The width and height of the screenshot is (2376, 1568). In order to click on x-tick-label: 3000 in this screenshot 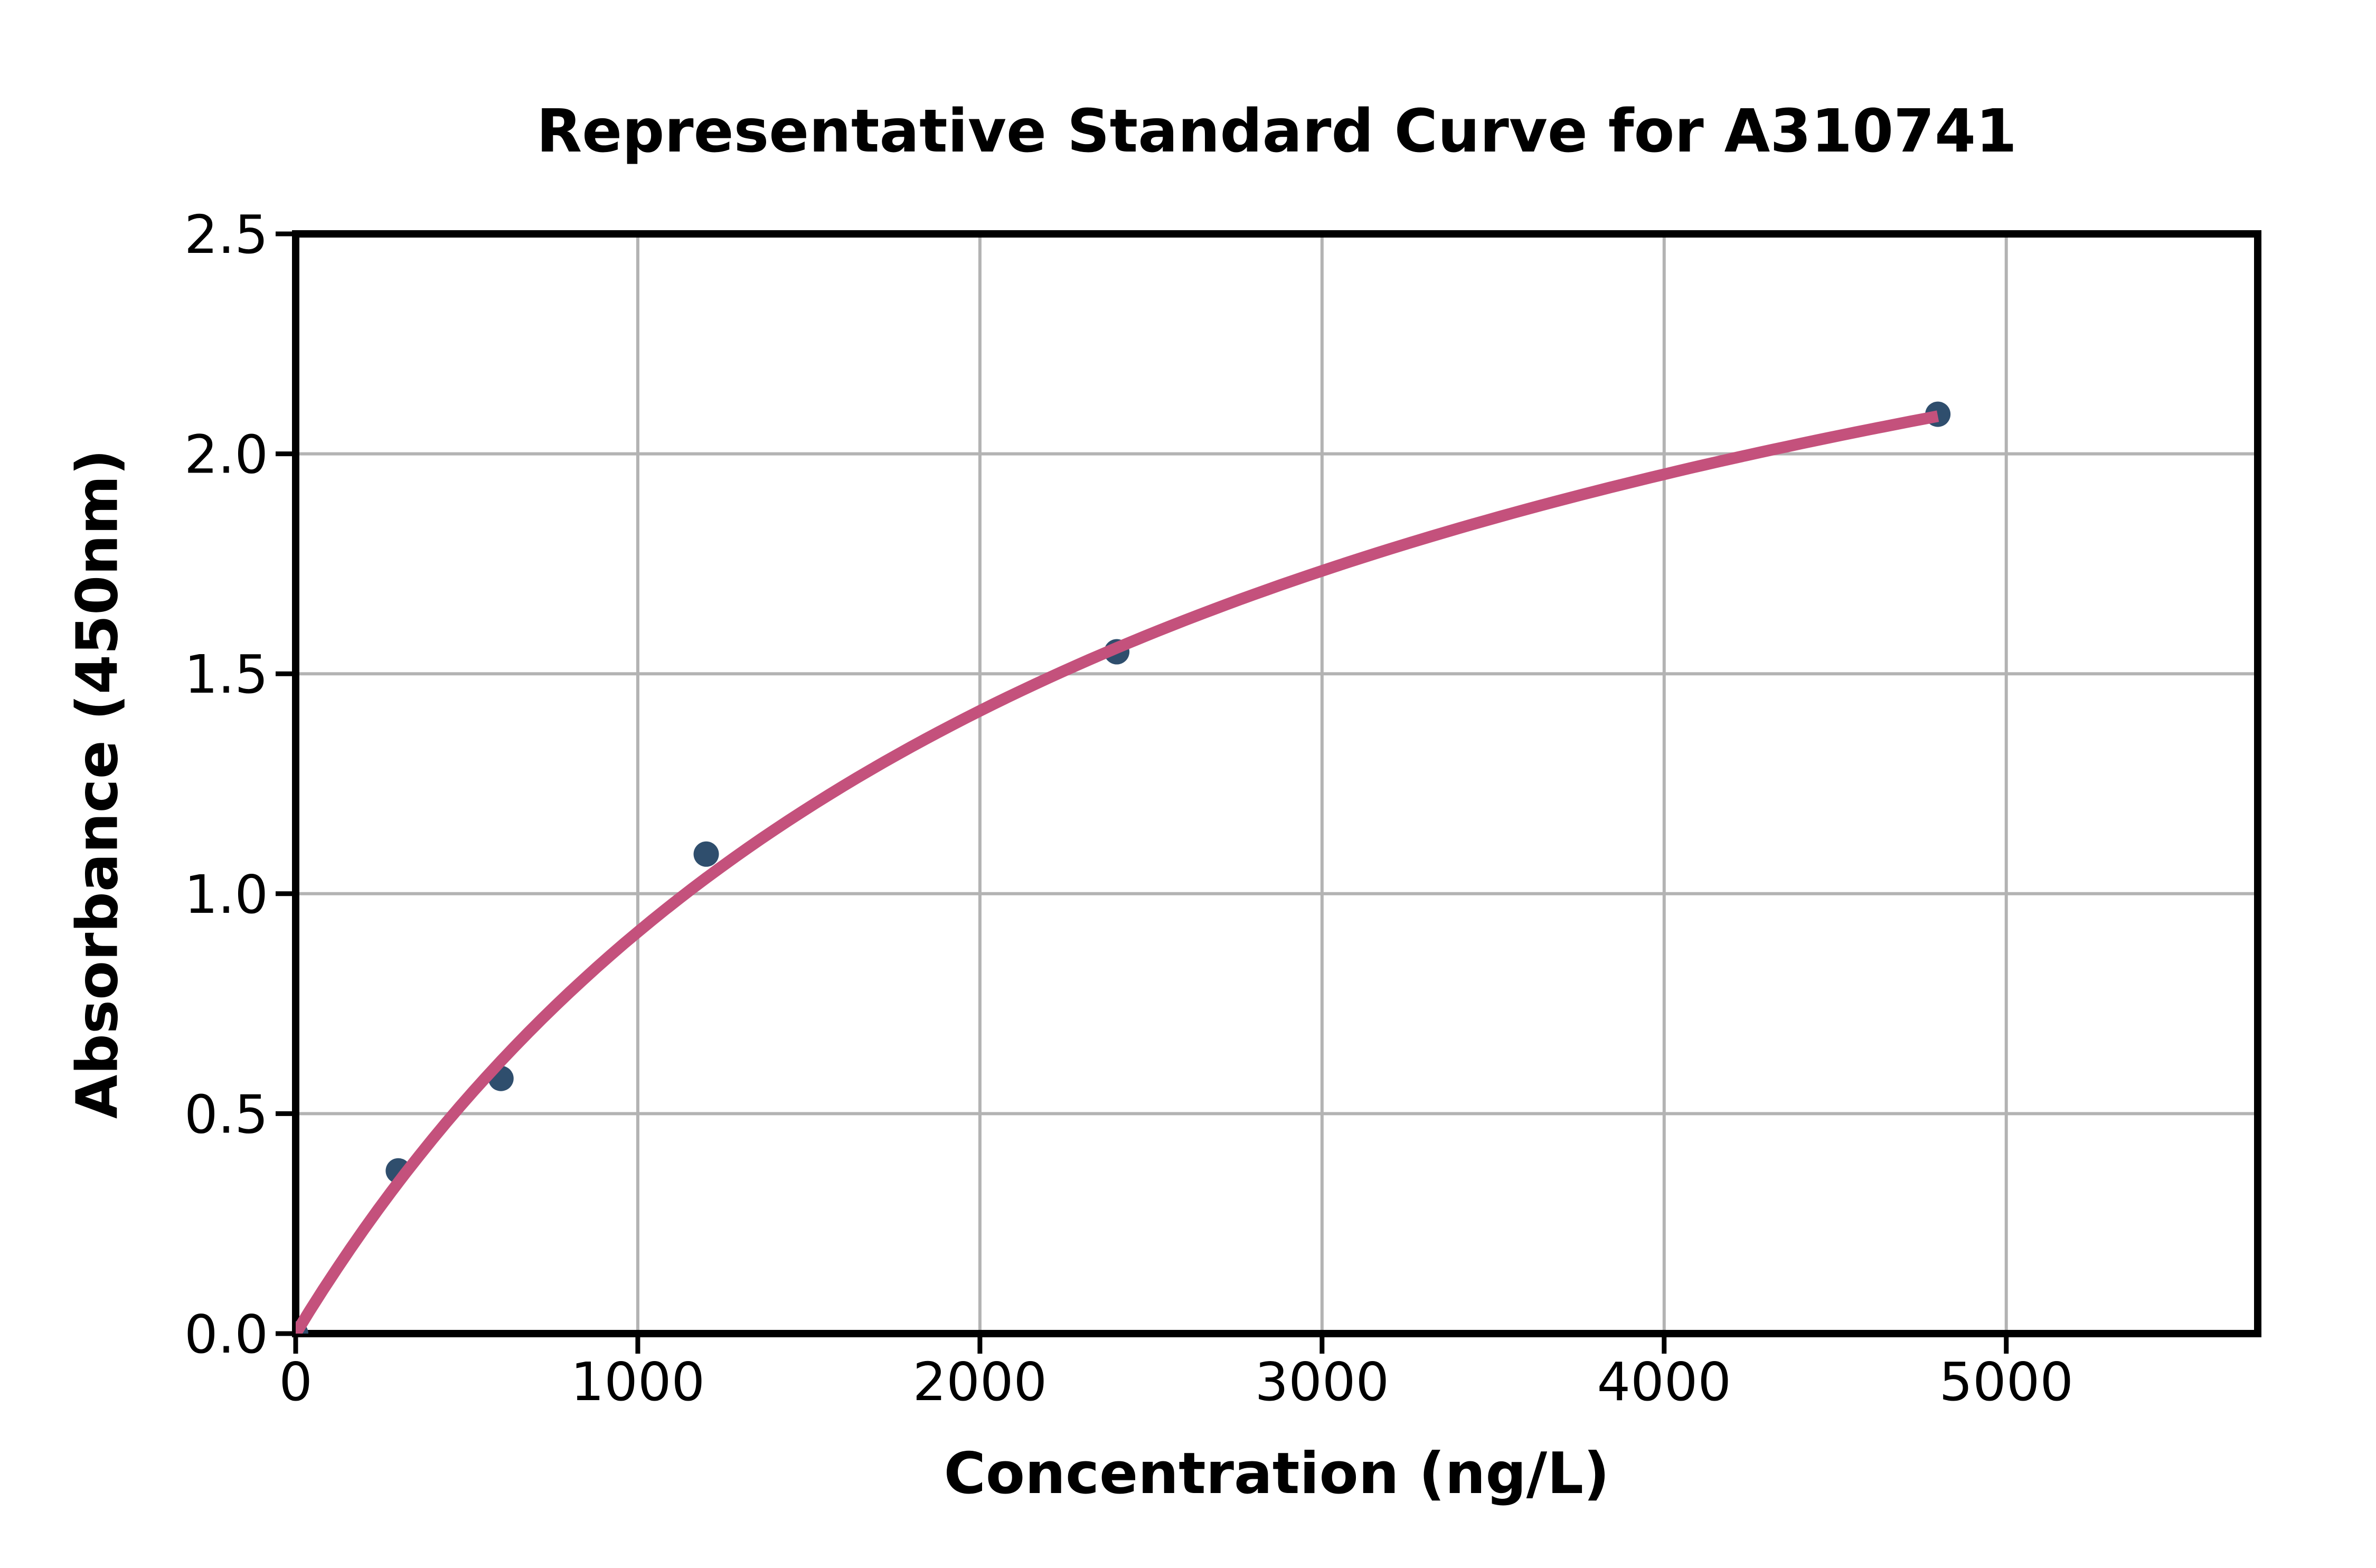, I will do `click(1322, 1382)`.